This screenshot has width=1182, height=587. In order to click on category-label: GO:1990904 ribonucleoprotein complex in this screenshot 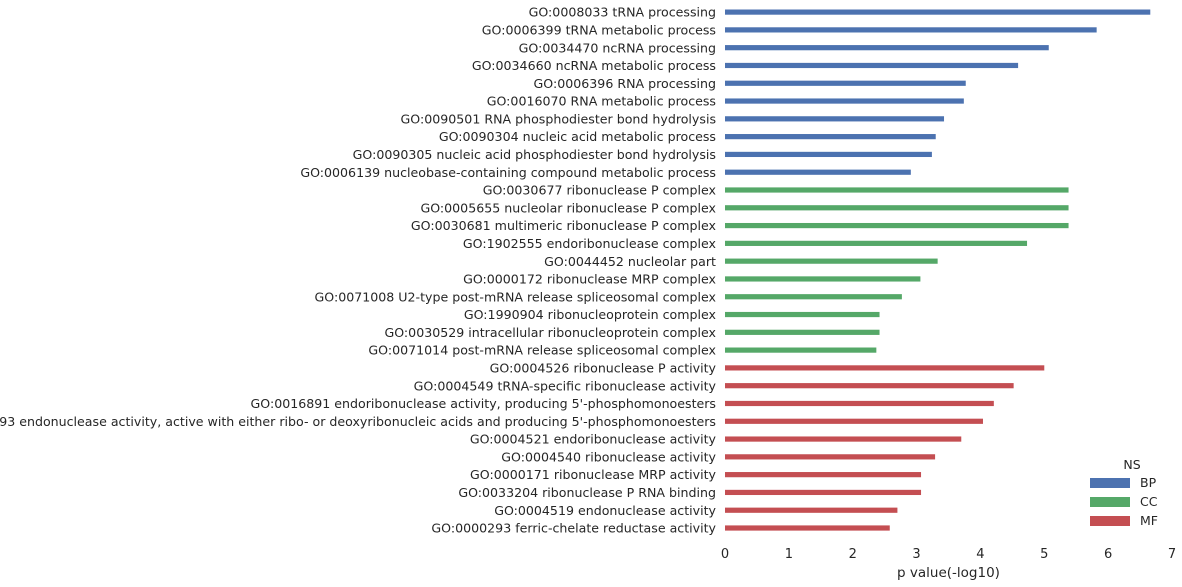, I will do `click(590, 314)`.